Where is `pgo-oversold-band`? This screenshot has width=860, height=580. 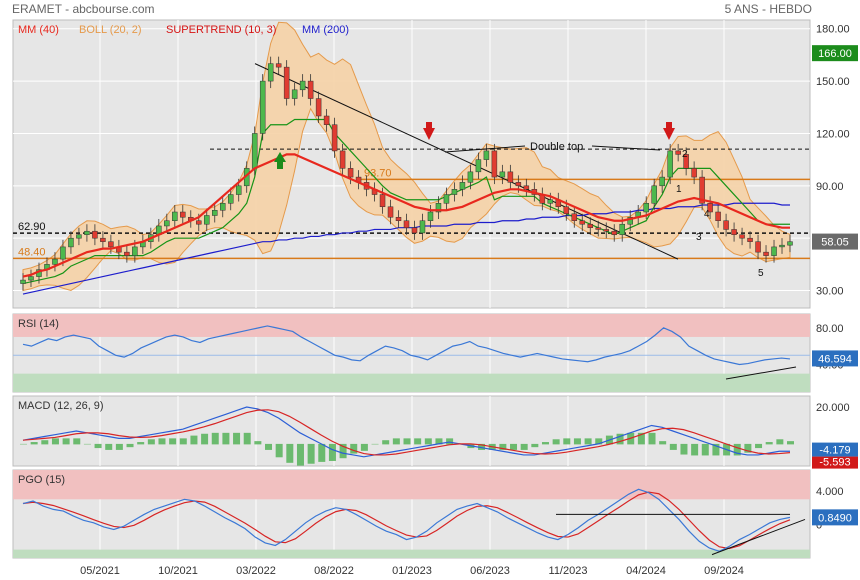 pgo-oversold-band is located at coordinates (411, 553).